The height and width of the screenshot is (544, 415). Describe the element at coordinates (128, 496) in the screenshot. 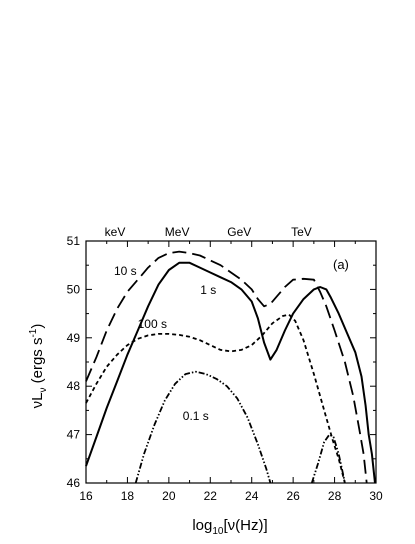

I see `x-tick-label: 18` at that location.